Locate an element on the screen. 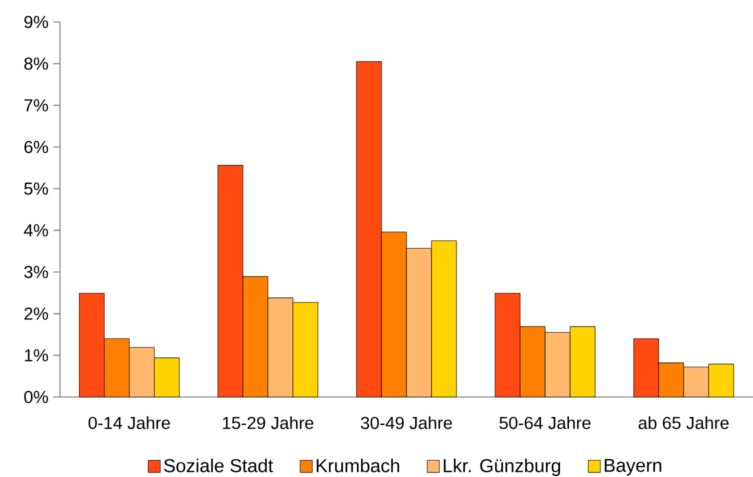 Image resolution: width=753 pixels, height=477 pixels. legend-label: Soziale Stadt is located at coordinates (219, 465).